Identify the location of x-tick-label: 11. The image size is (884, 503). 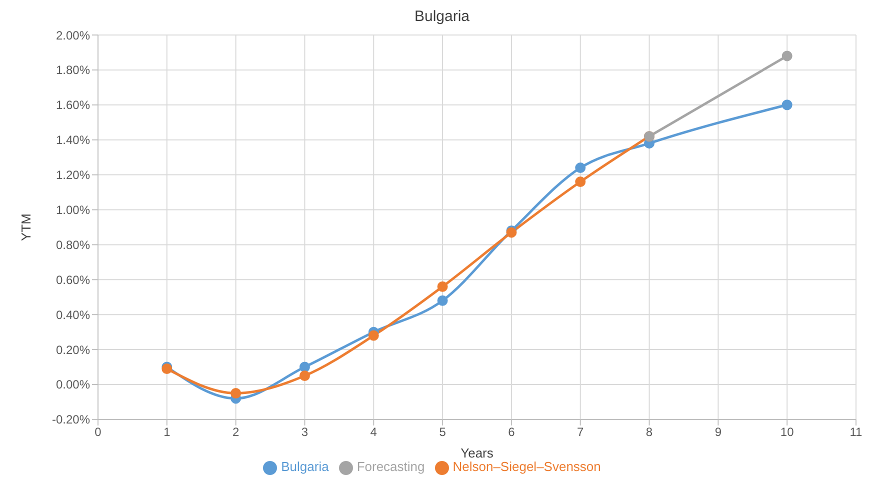
(856, 431).